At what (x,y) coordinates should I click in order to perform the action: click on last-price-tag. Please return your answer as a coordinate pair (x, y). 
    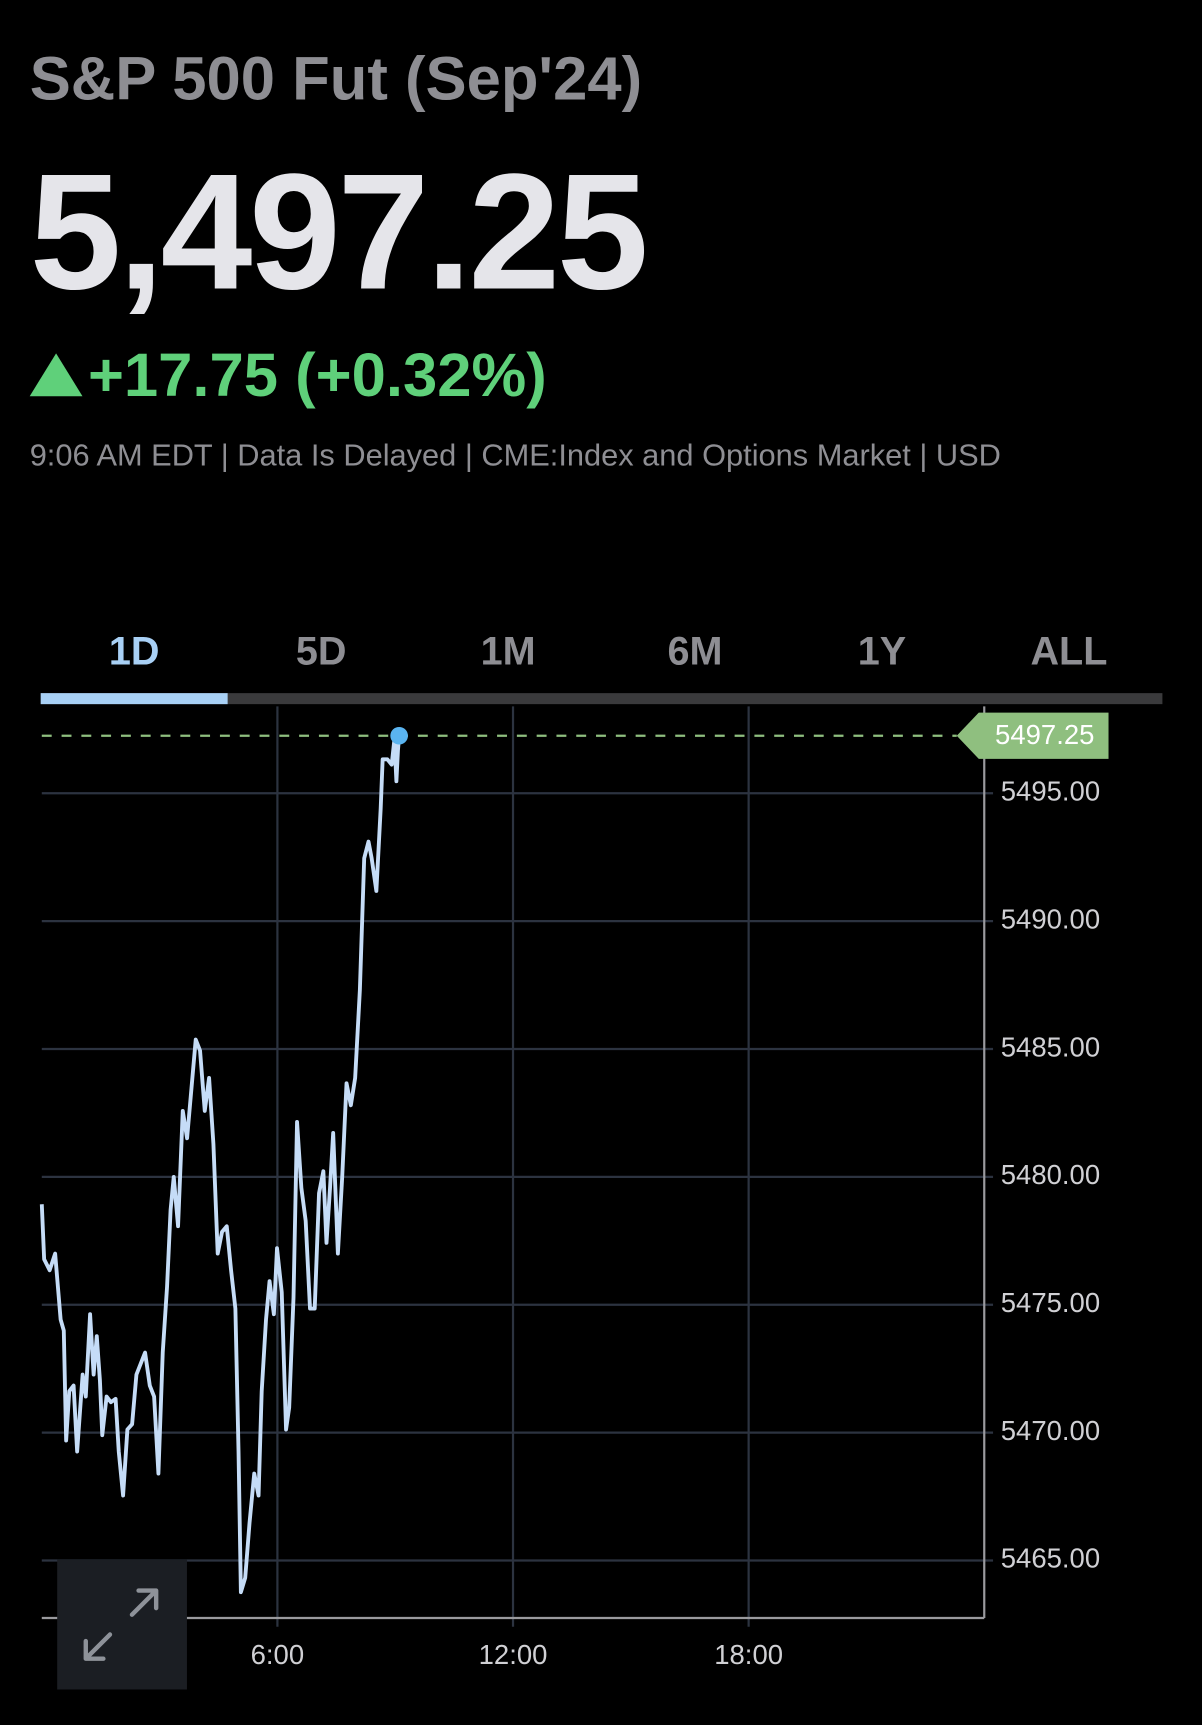
    Looking at the image, I should click on (1032, 735).